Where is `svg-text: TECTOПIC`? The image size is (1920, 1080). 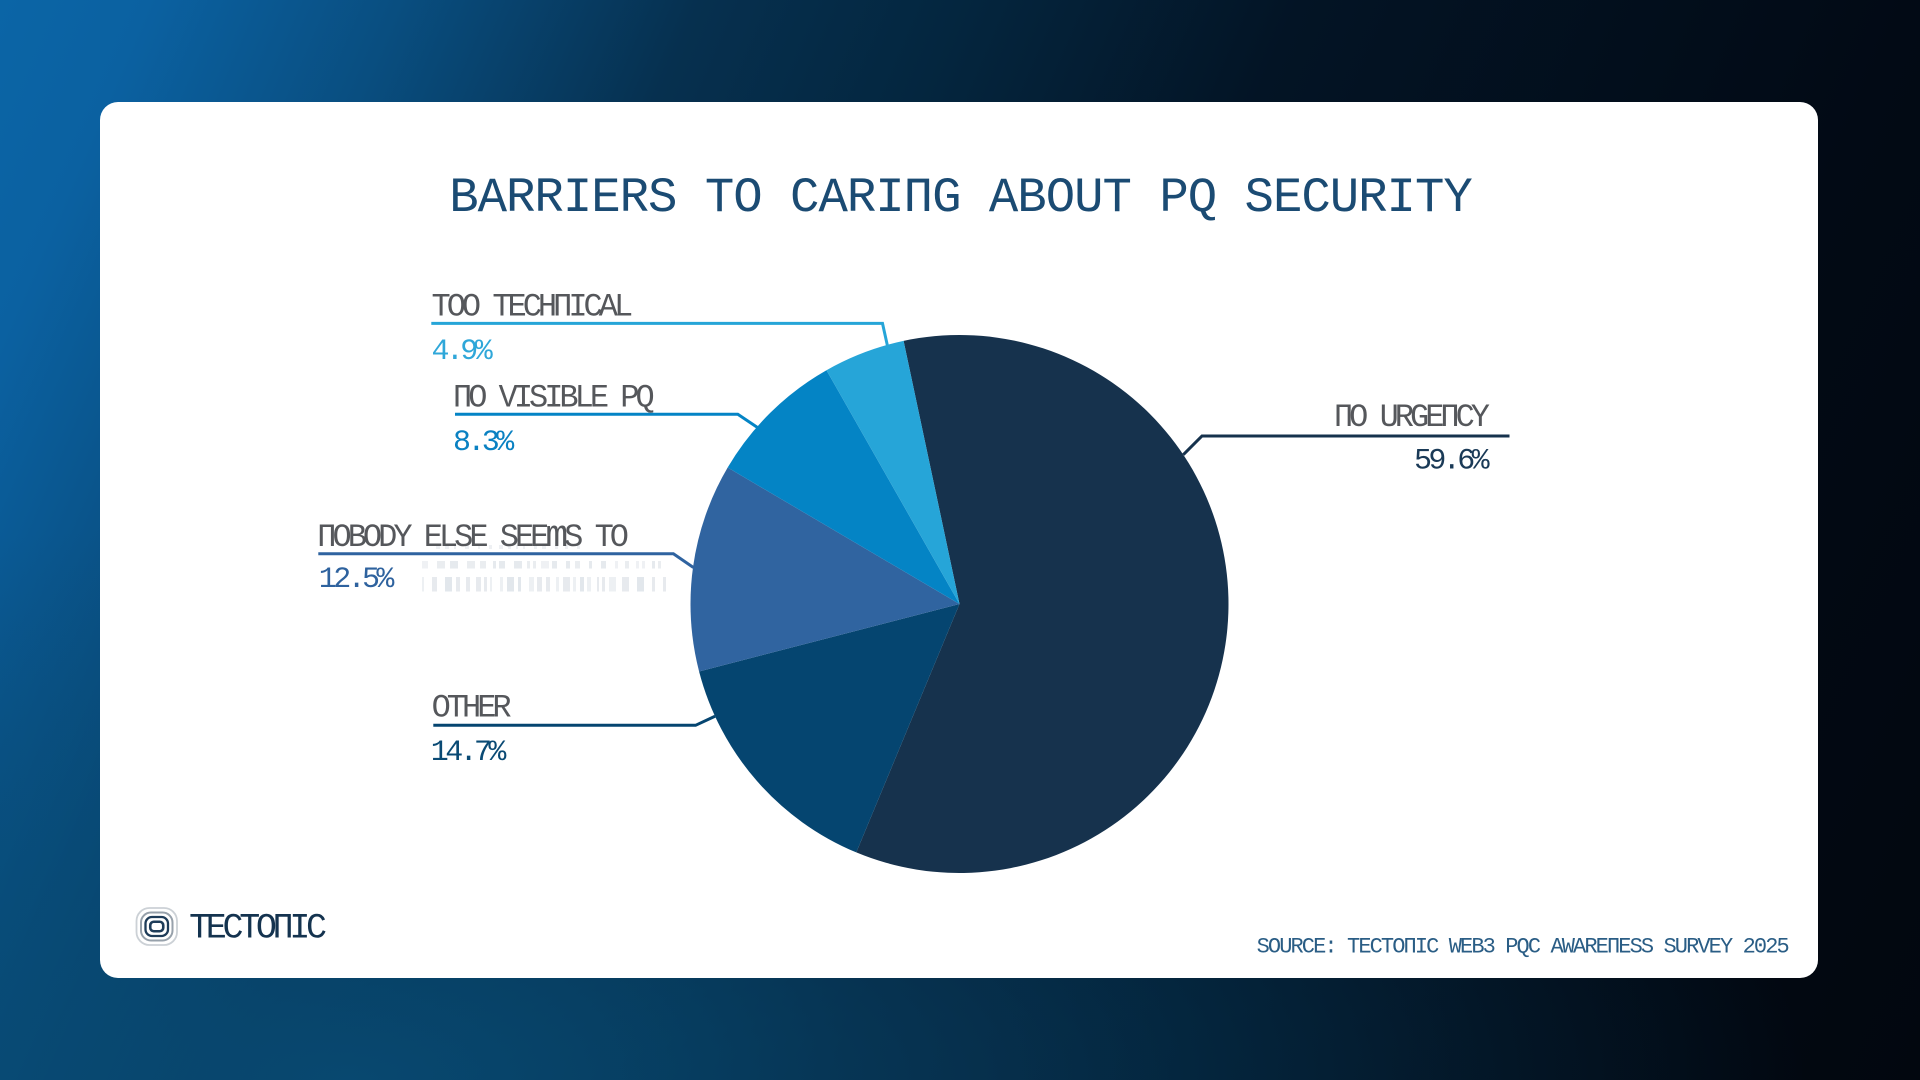
svg-text: TECTOПIC is located at coordinates (257, 928).